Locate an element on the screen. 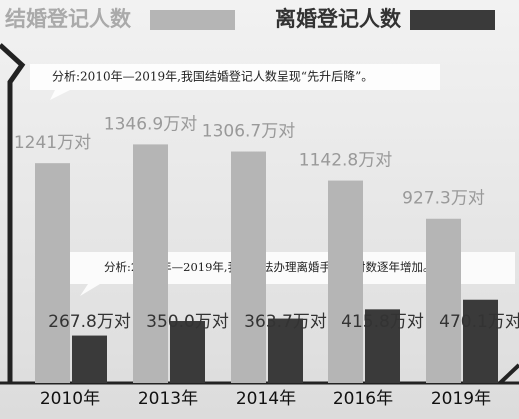 The width and height of the screenshot is (519, 419). x-tick-label: 2019年 is located at coordinates (461, 399).